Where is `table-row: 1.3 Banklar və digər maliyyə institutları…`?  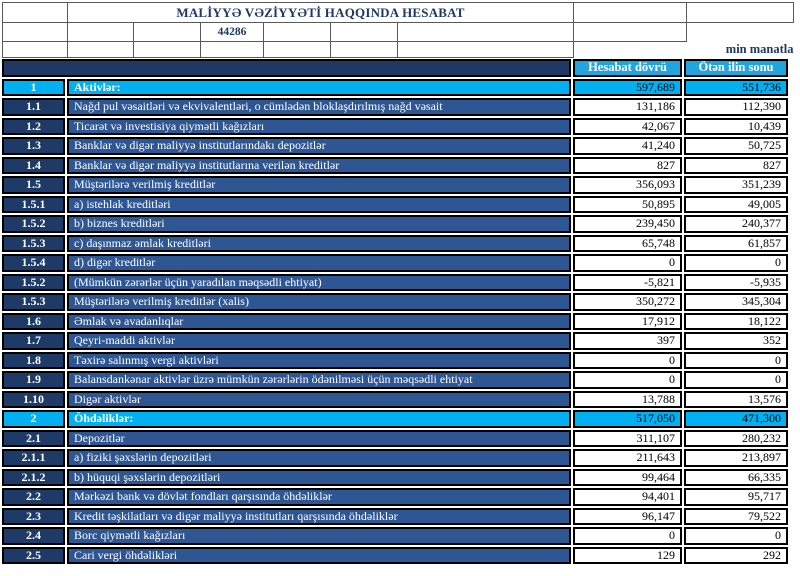
table-row: 1.3 Banklar və digər maliyyə institutları… is located at coordinates (395, 146).